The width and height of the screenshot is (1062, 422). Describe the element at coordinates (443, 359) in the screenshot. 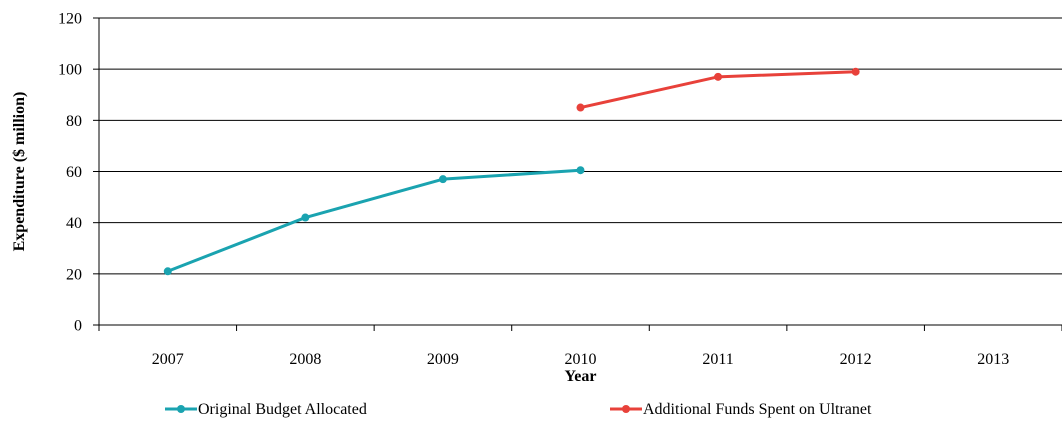

I see `x-tick-label: 2009` at that location.